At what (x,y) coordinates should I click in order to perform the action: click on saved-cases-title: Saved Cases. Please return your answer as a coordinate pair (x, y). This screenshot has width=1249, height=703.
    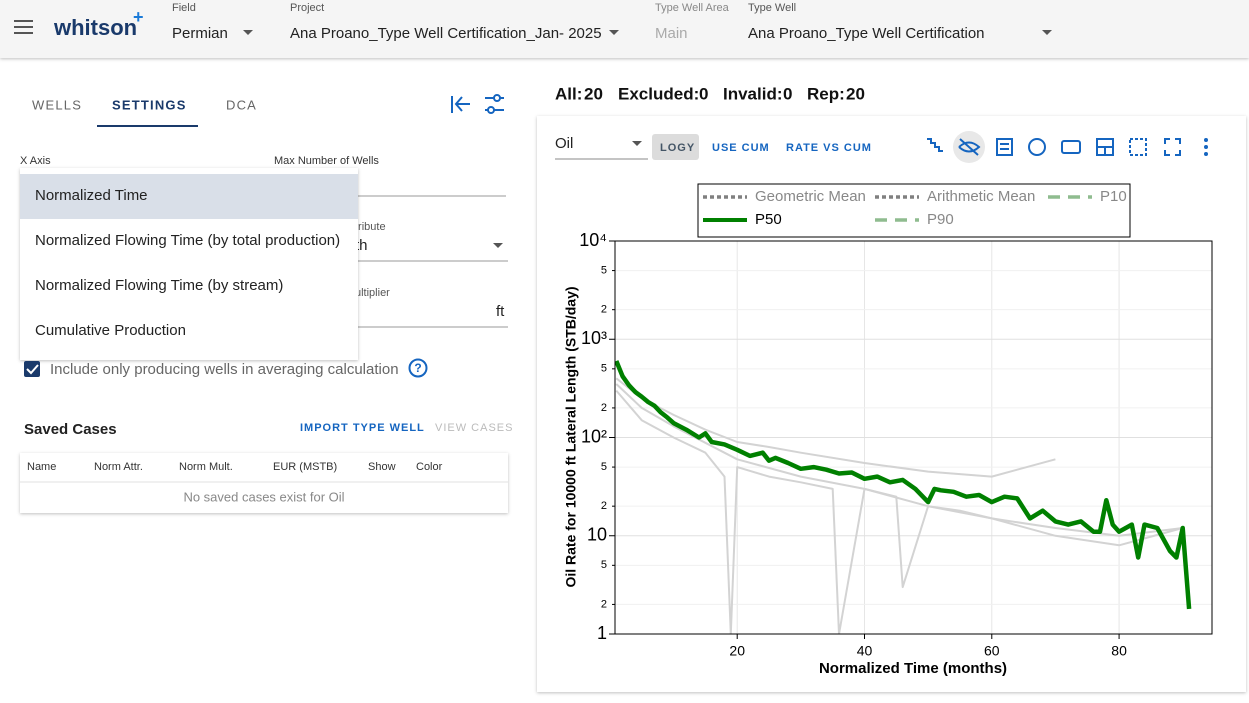
    Looking at the image, I should click on (70, 429).